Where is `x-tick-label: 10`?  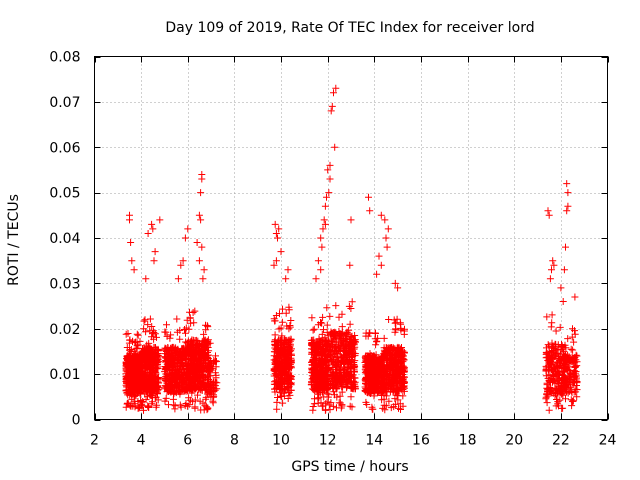 x-tick-label: 10 is located at coordinates (281, 441).